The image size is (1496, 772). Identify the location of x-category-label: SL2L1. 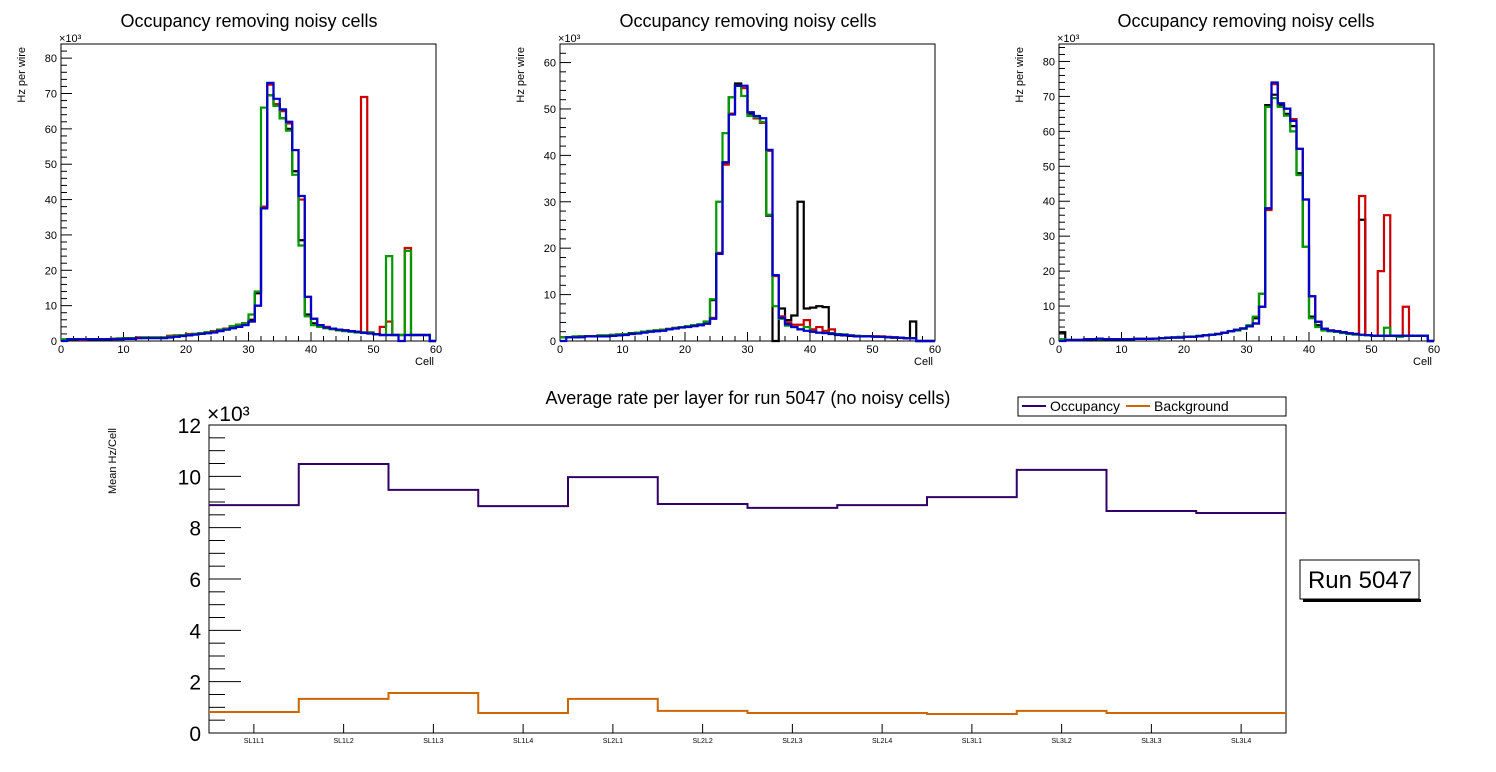
(613, 741).